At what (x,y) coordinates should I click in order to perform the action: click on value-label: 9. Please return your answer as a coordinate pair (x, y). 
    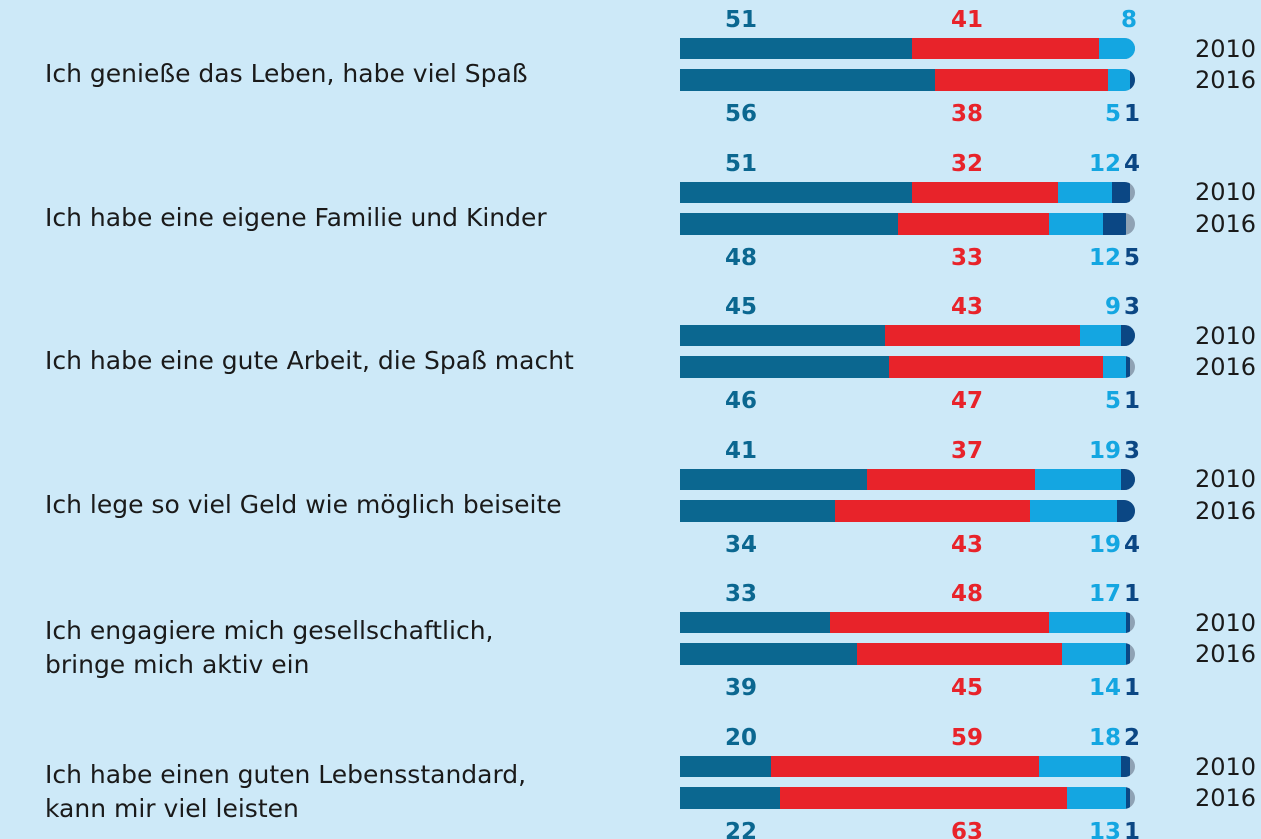
    Looking at the image, I should click on (1112, 307).